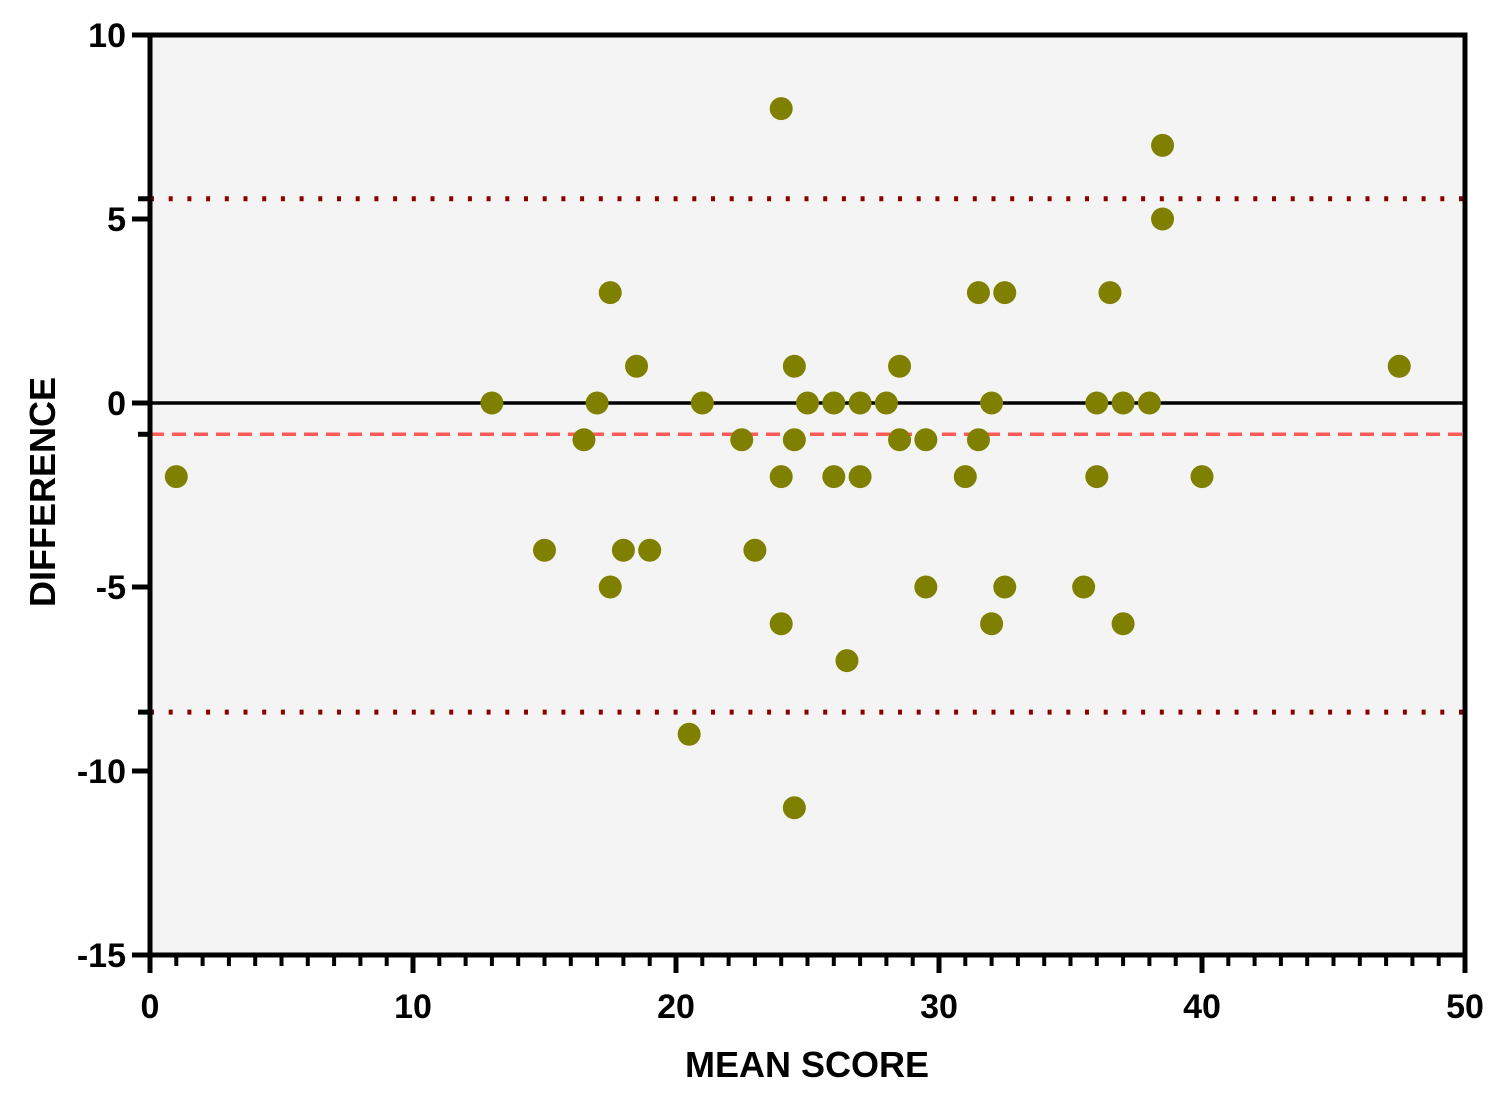  Describe the element at coordinates (1202, 1007) in the screenshot. I see `x-tick-label: 40` at that location.